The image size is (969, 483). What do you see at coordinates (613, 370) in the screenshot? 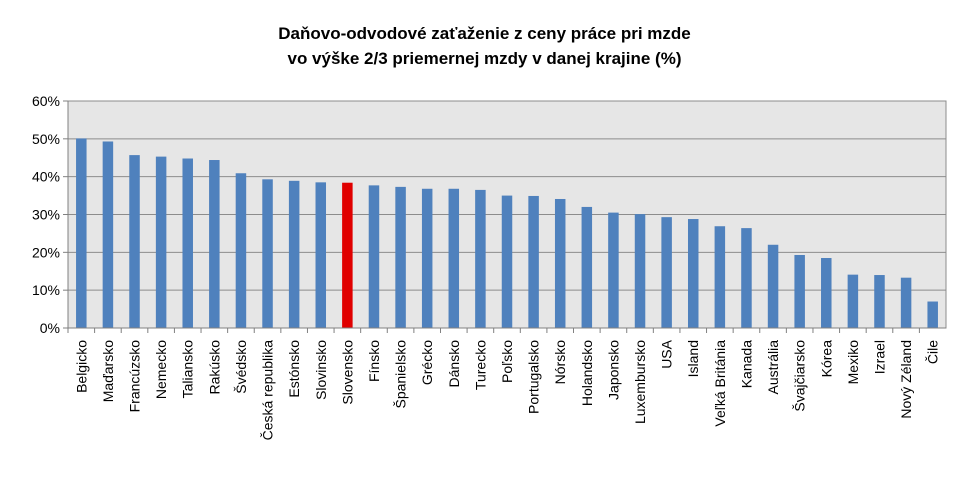
I see `x-tick-label: Japonsko` at bounding box center [613, 370].